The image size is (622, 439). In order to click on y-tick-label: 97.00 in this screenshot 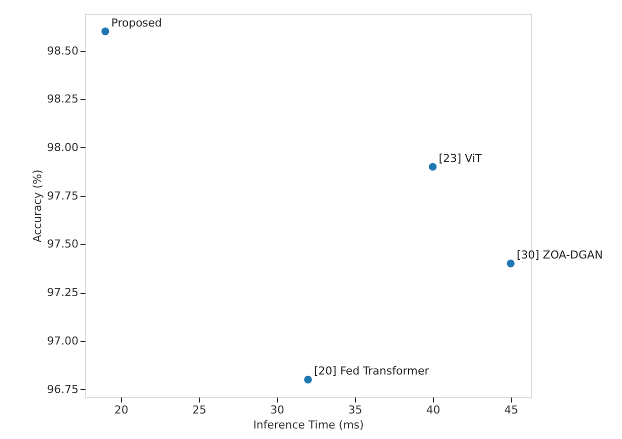, I will do `click(62, 341)`.